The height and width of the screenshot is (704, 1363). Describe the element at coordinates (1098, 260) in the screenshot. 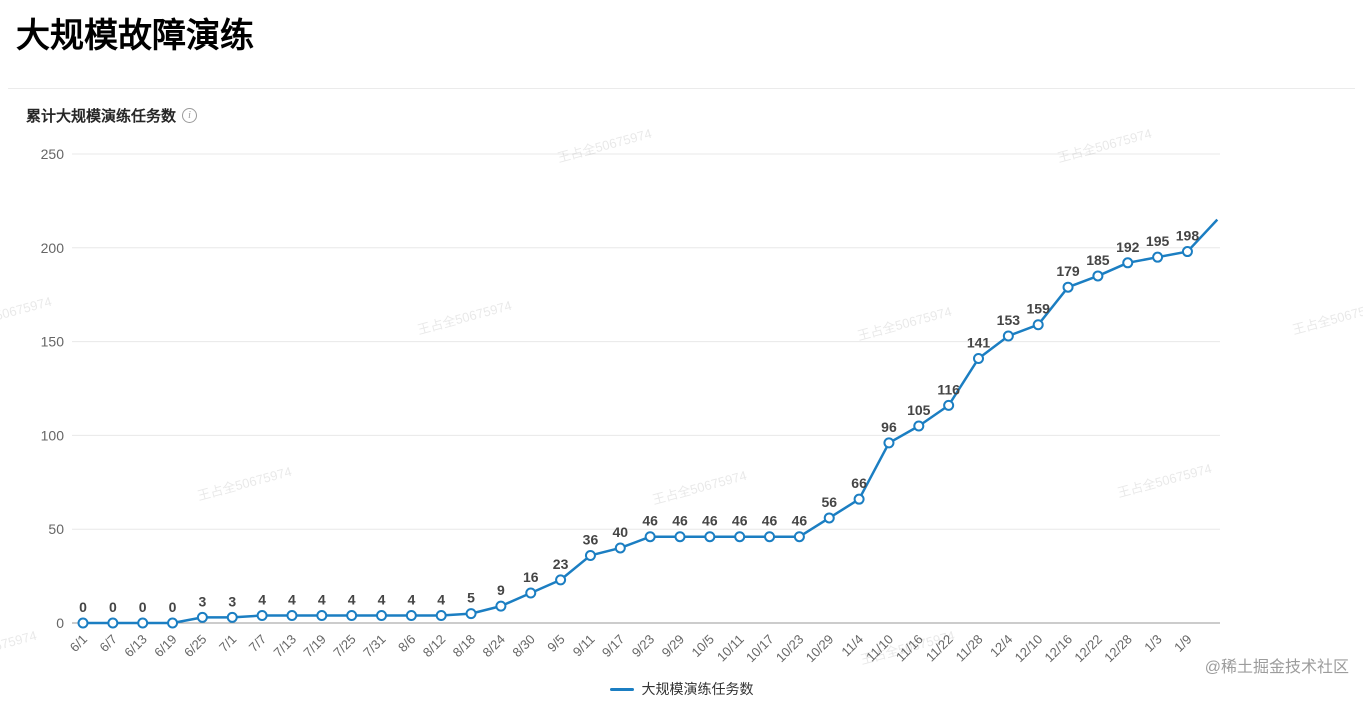

I see `data-point-label: 185` at that location.